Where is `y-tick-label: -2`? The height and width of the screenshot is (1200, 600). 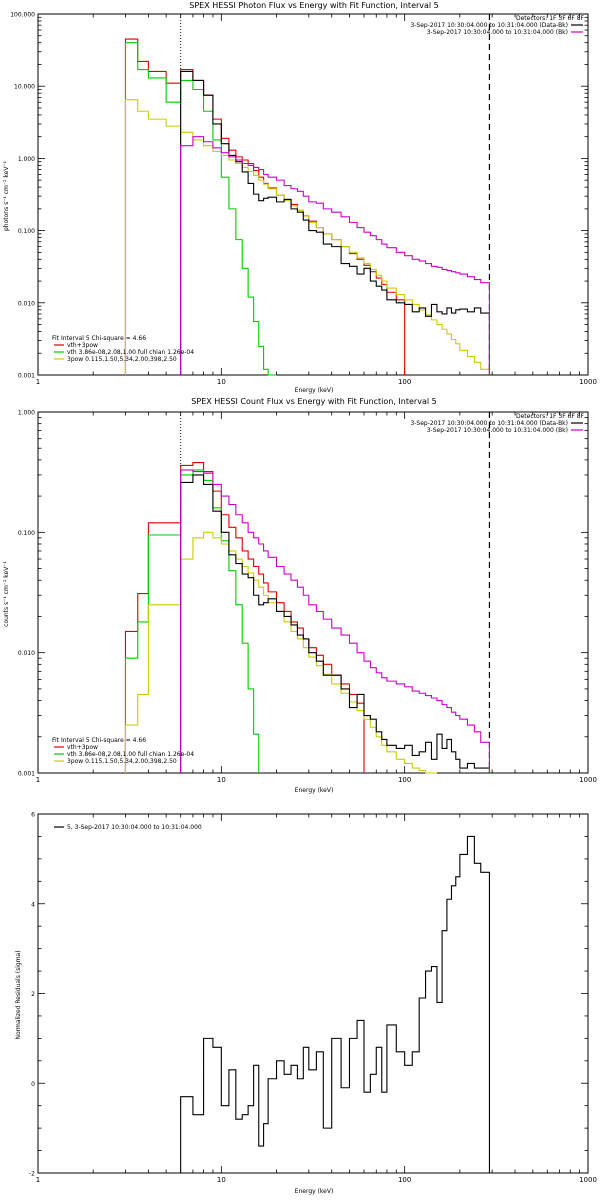
y-tick-label: -2 is located at coordinates (32, 1174).